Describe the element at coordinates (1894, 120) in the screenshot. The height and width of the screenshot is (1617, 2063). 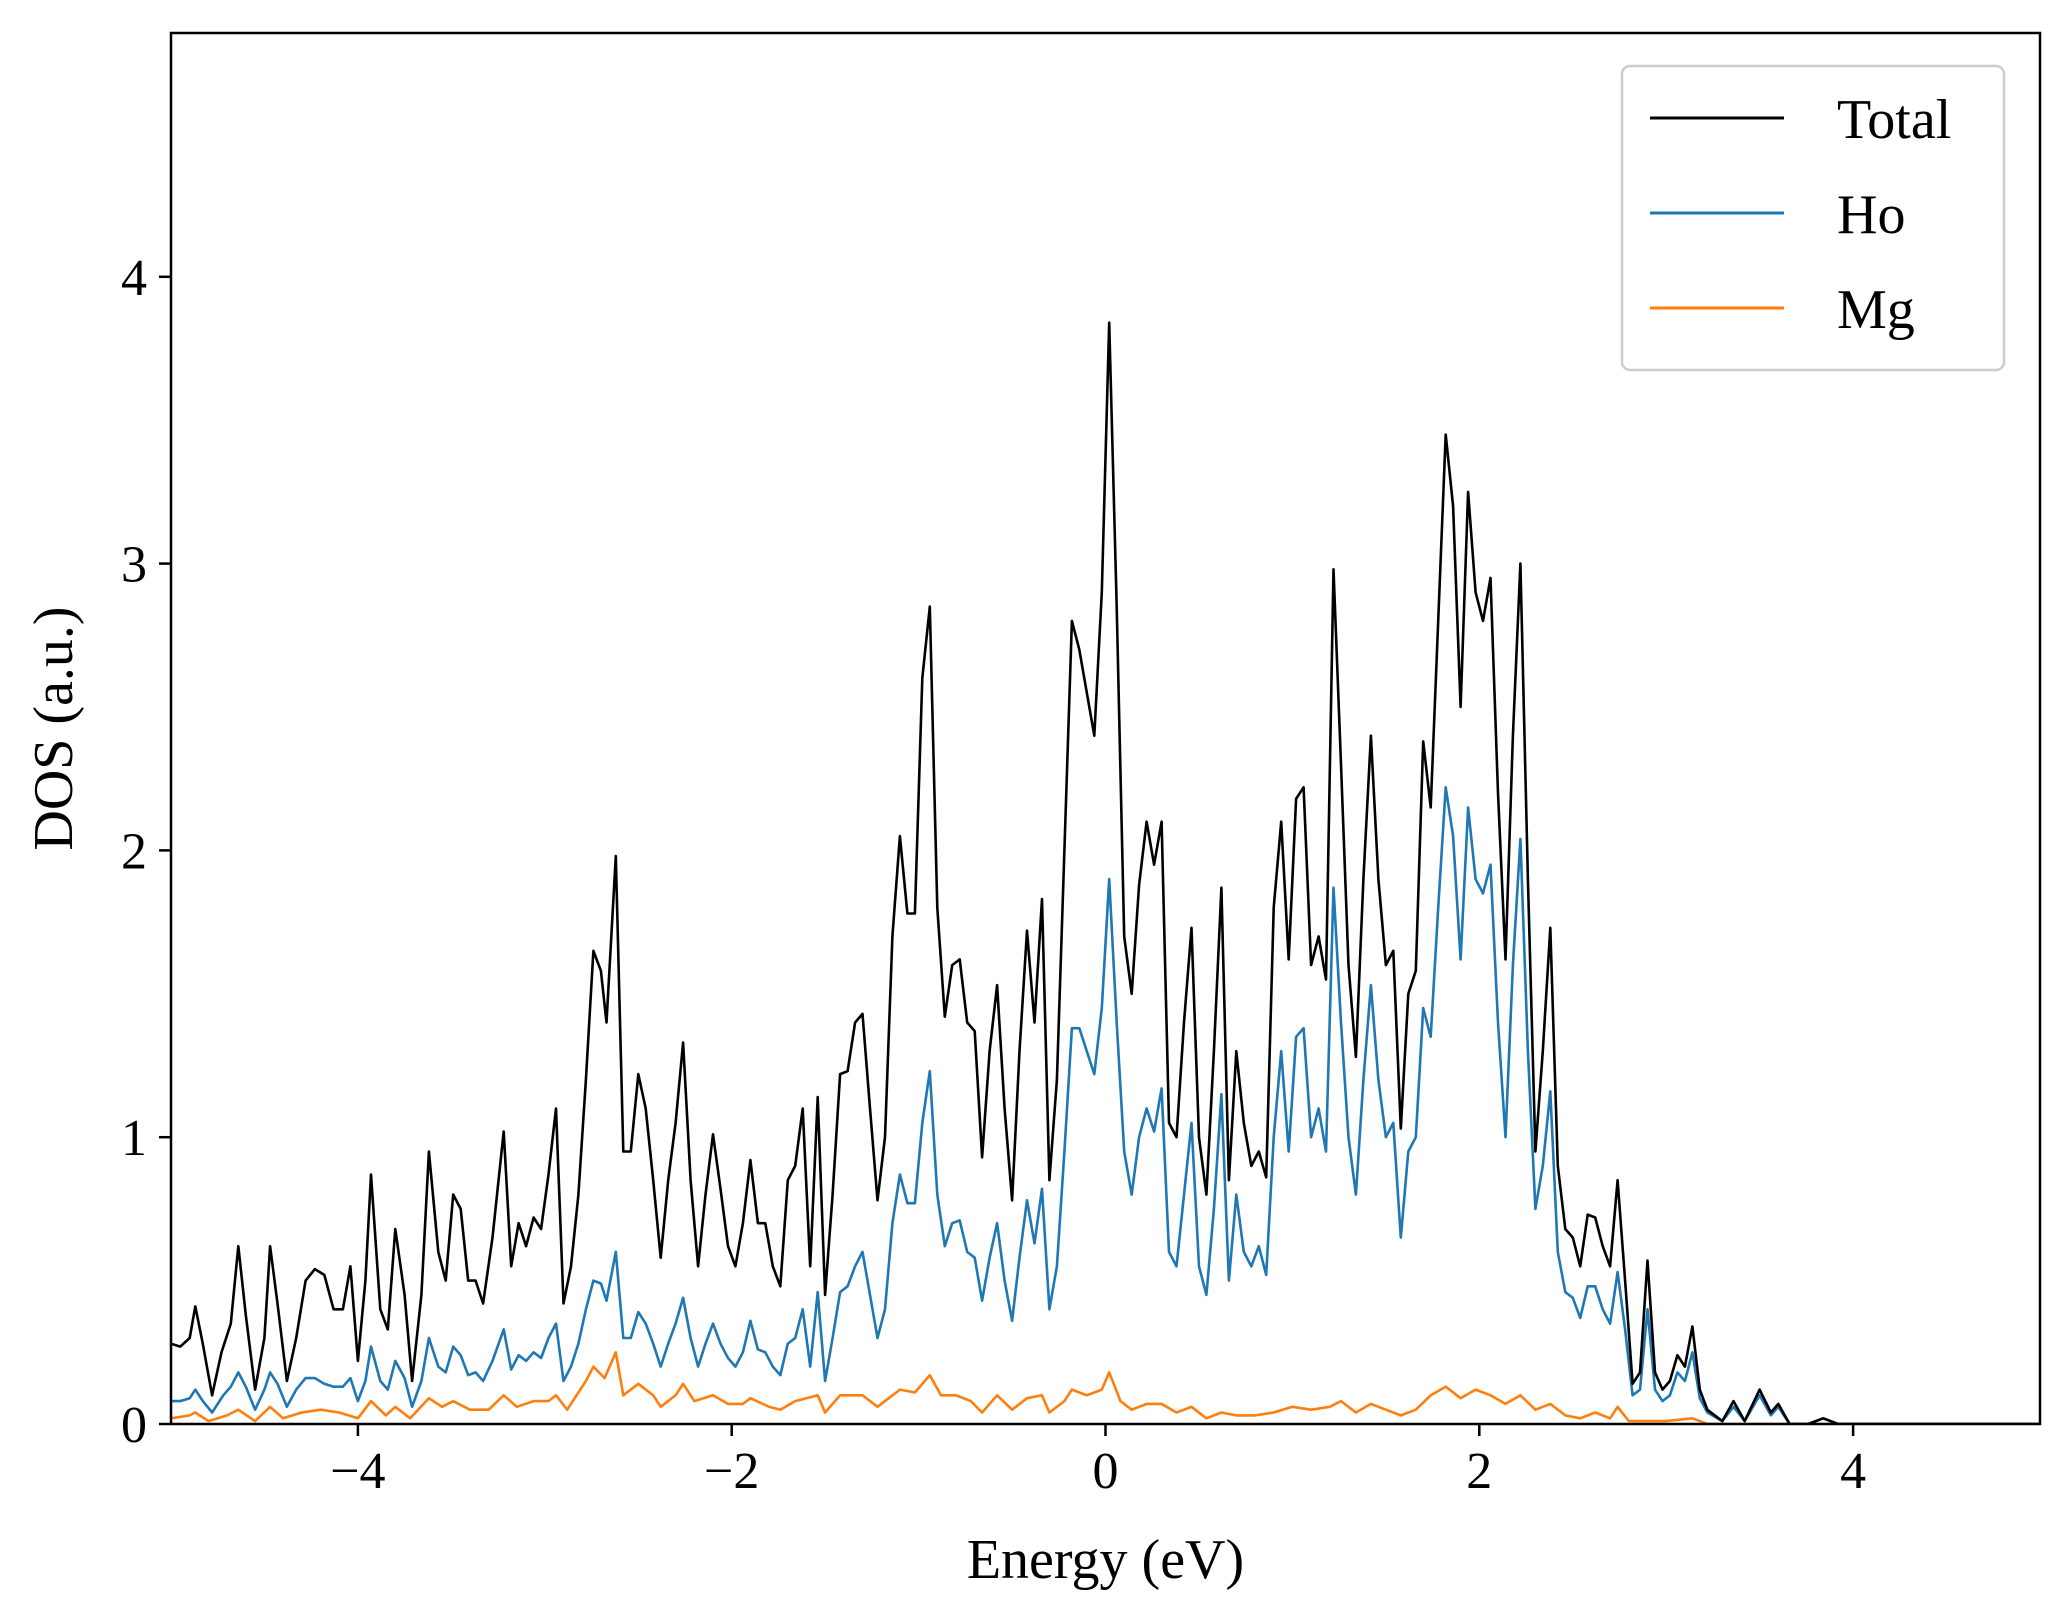
I see `legend-label-total: Total` at that location.